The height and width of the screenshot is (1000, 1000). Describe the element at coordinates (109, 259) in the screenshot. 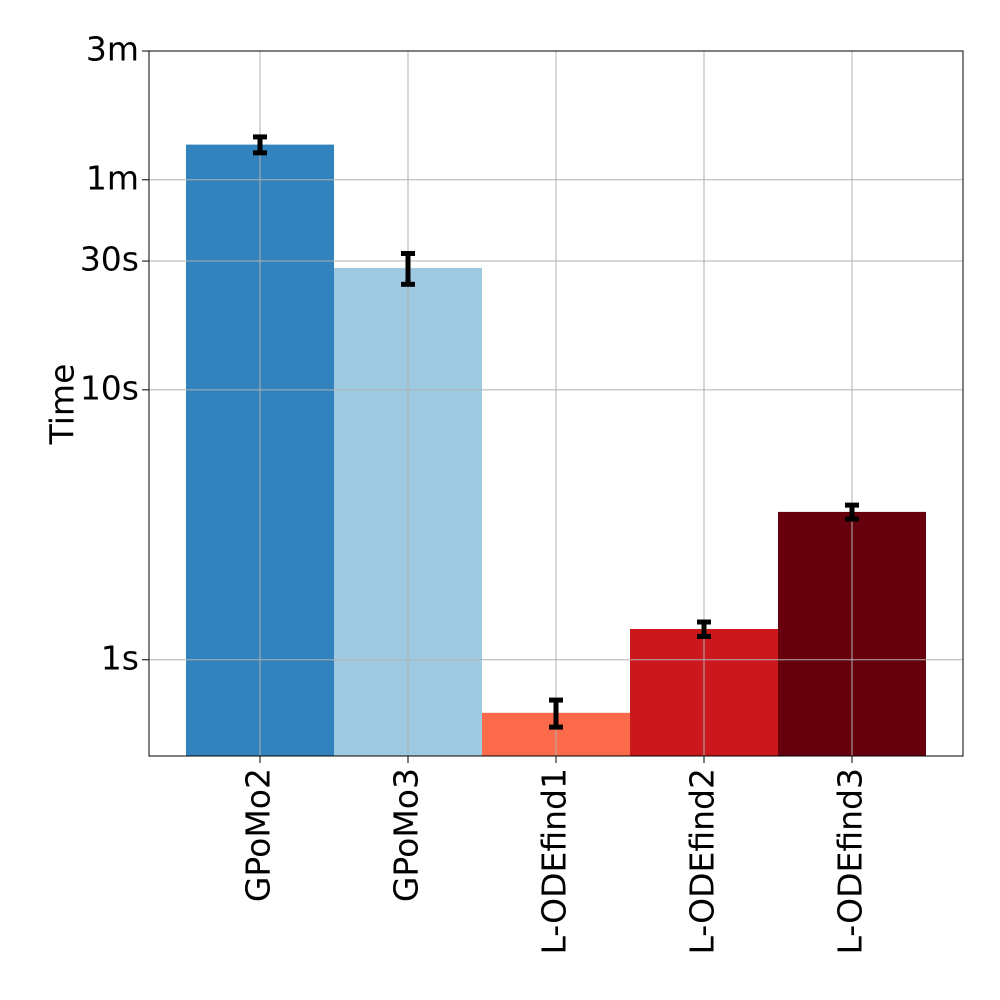

I see `y-tick-label: 30s` at that location.